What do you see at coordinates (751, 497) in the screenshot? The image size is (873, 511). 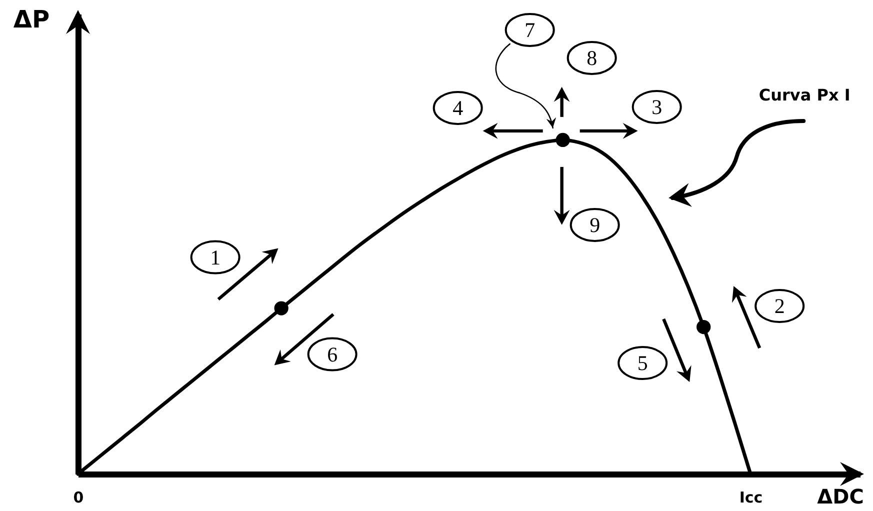 I see `x-tick-label: Icc` at bounding box center [751, 497].